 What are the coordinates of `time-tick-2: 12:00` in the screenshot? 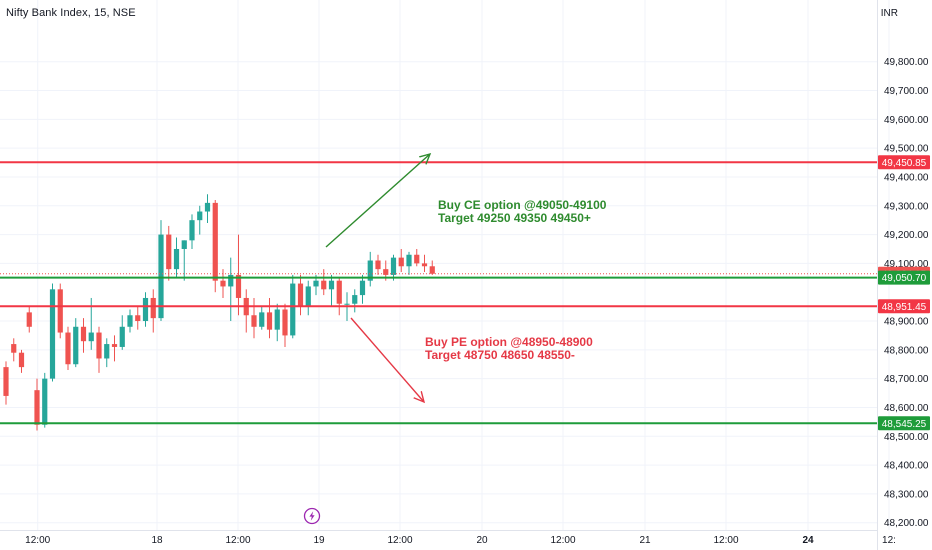 It's located at (237, 540).